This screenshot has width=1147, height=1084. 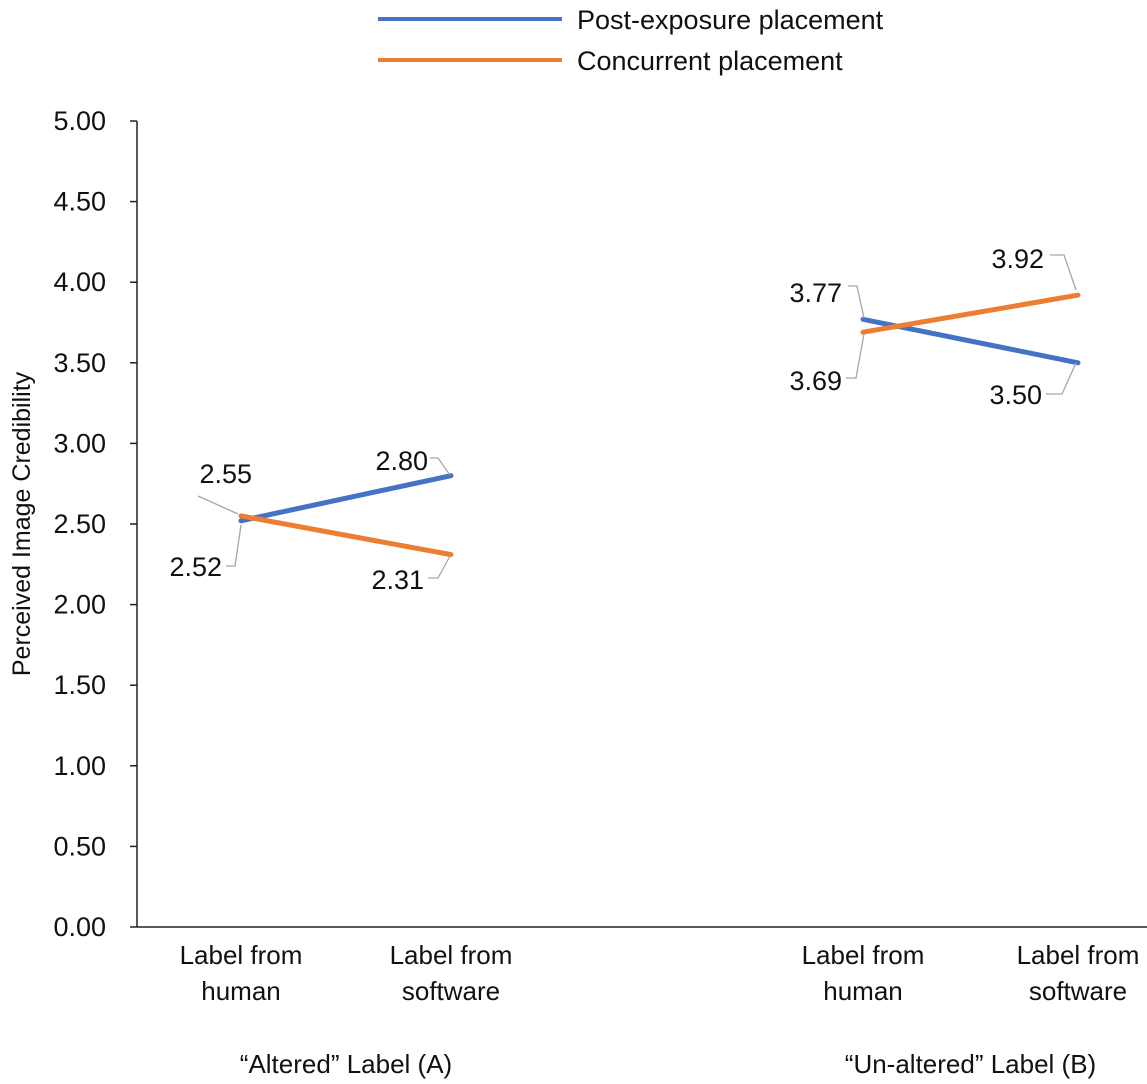 I want to click on legend-label: Post-exposure placement, so click(x=730, y=20).